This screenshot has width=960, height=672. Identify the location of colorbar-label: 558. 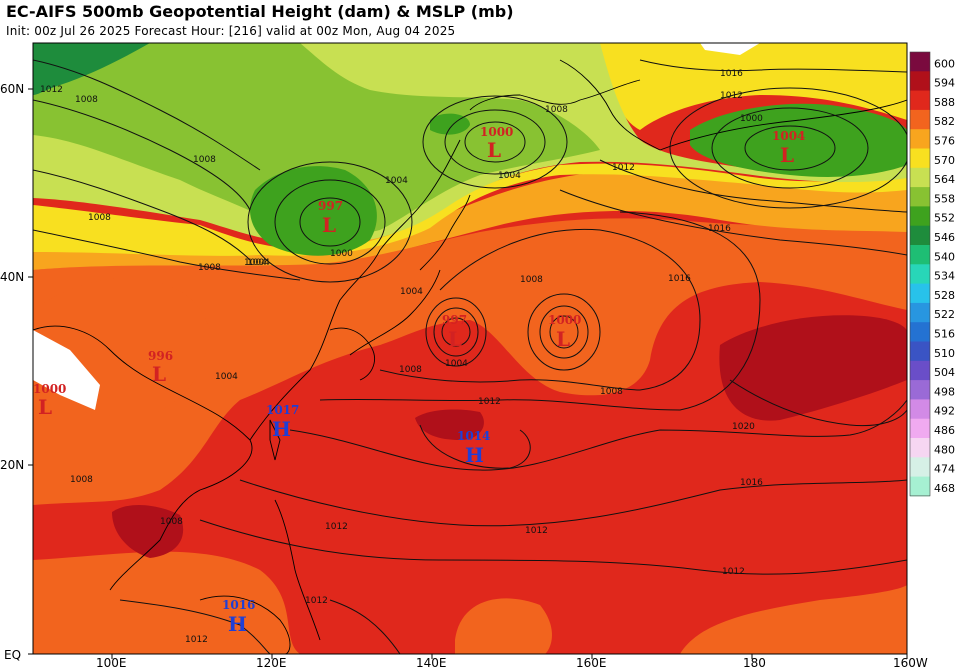
(944, 198).